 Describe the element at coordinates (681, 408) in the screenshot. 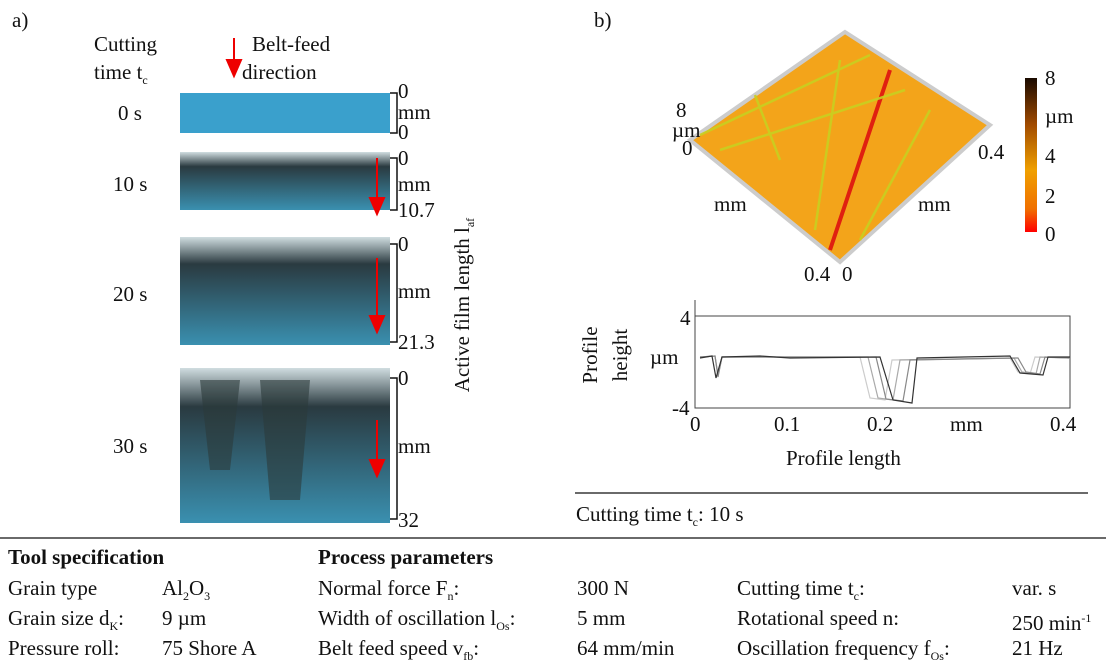

I see `tick-label: -4` at that location.